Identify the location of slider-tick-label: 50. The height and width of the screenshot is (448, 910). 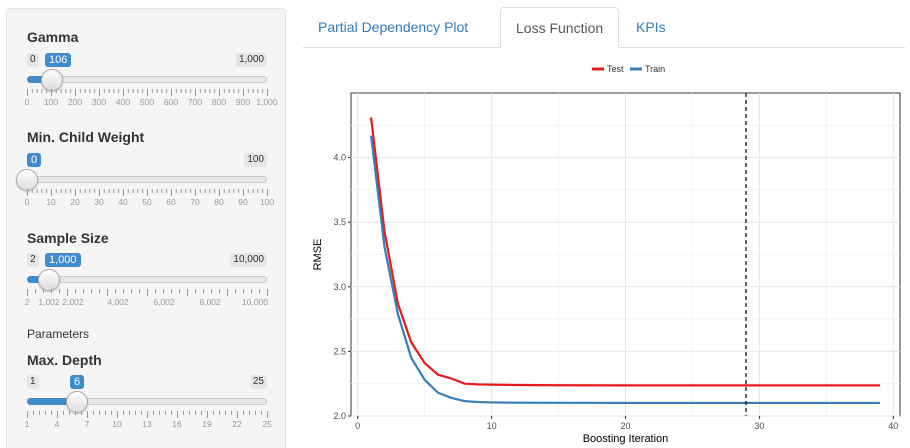
(147, 202).